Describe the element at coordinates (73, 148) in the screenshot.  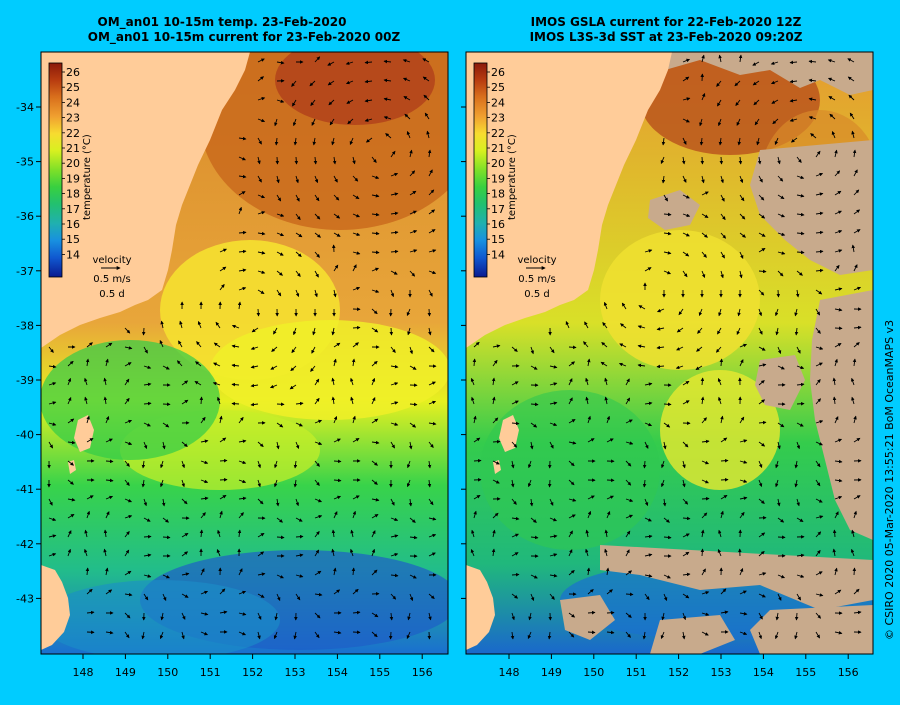
I see `left-colorbar-tick: 21` at that location.